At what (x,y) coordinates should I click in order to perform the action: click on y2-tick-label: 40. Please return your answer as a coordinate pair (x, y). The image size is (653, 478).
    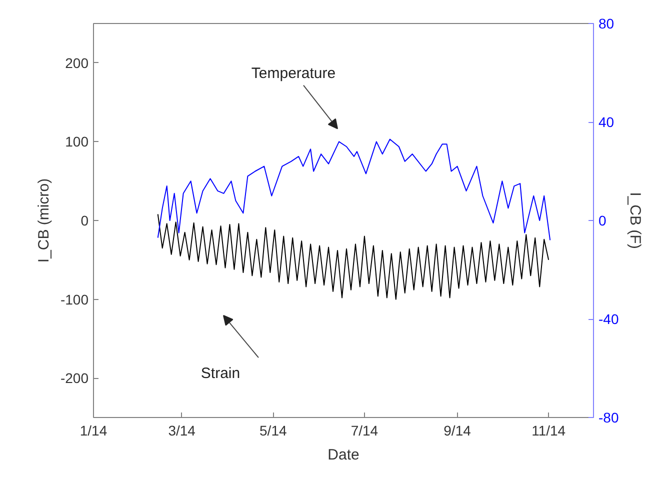
    Looking at the image, I should click on (606, 122).